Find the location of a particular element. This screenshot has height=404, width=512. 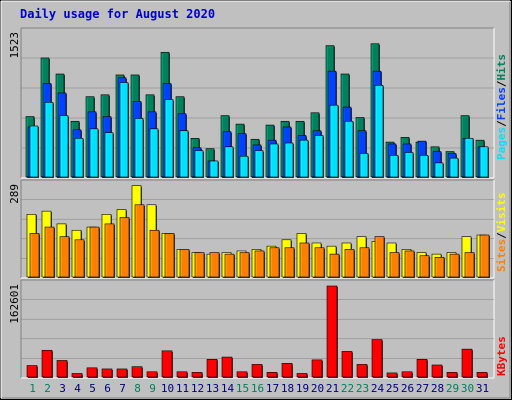

day-label-25: 25 is located at coordinates (392, 388).